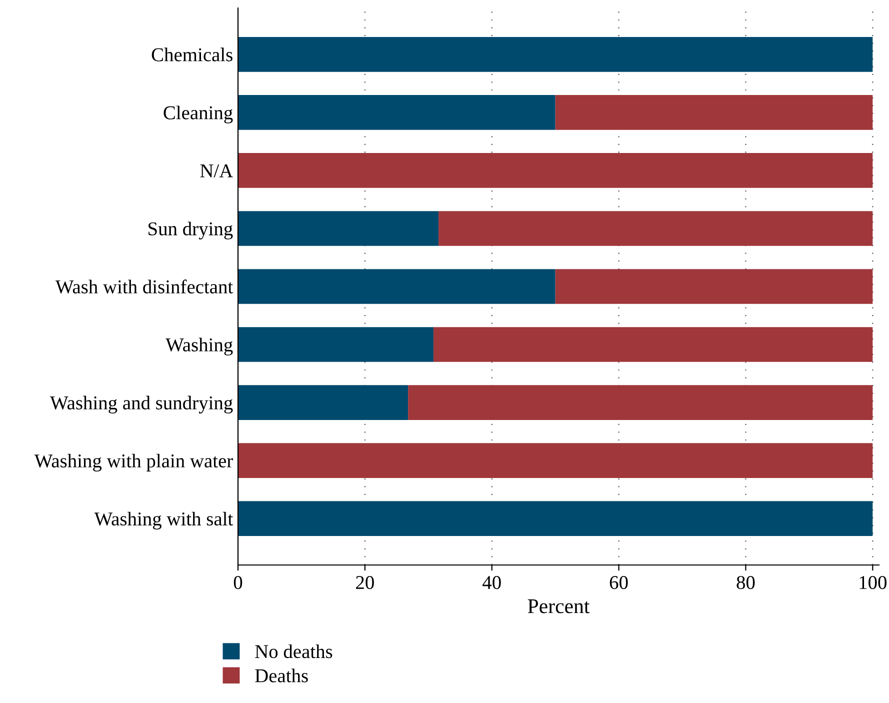 The height and width of the screenshot is (703, 889). What do you see at coordinates (199, 347) in the screenshot?
I see `y-tick-label: Washing` at bounding box center [199, 347].